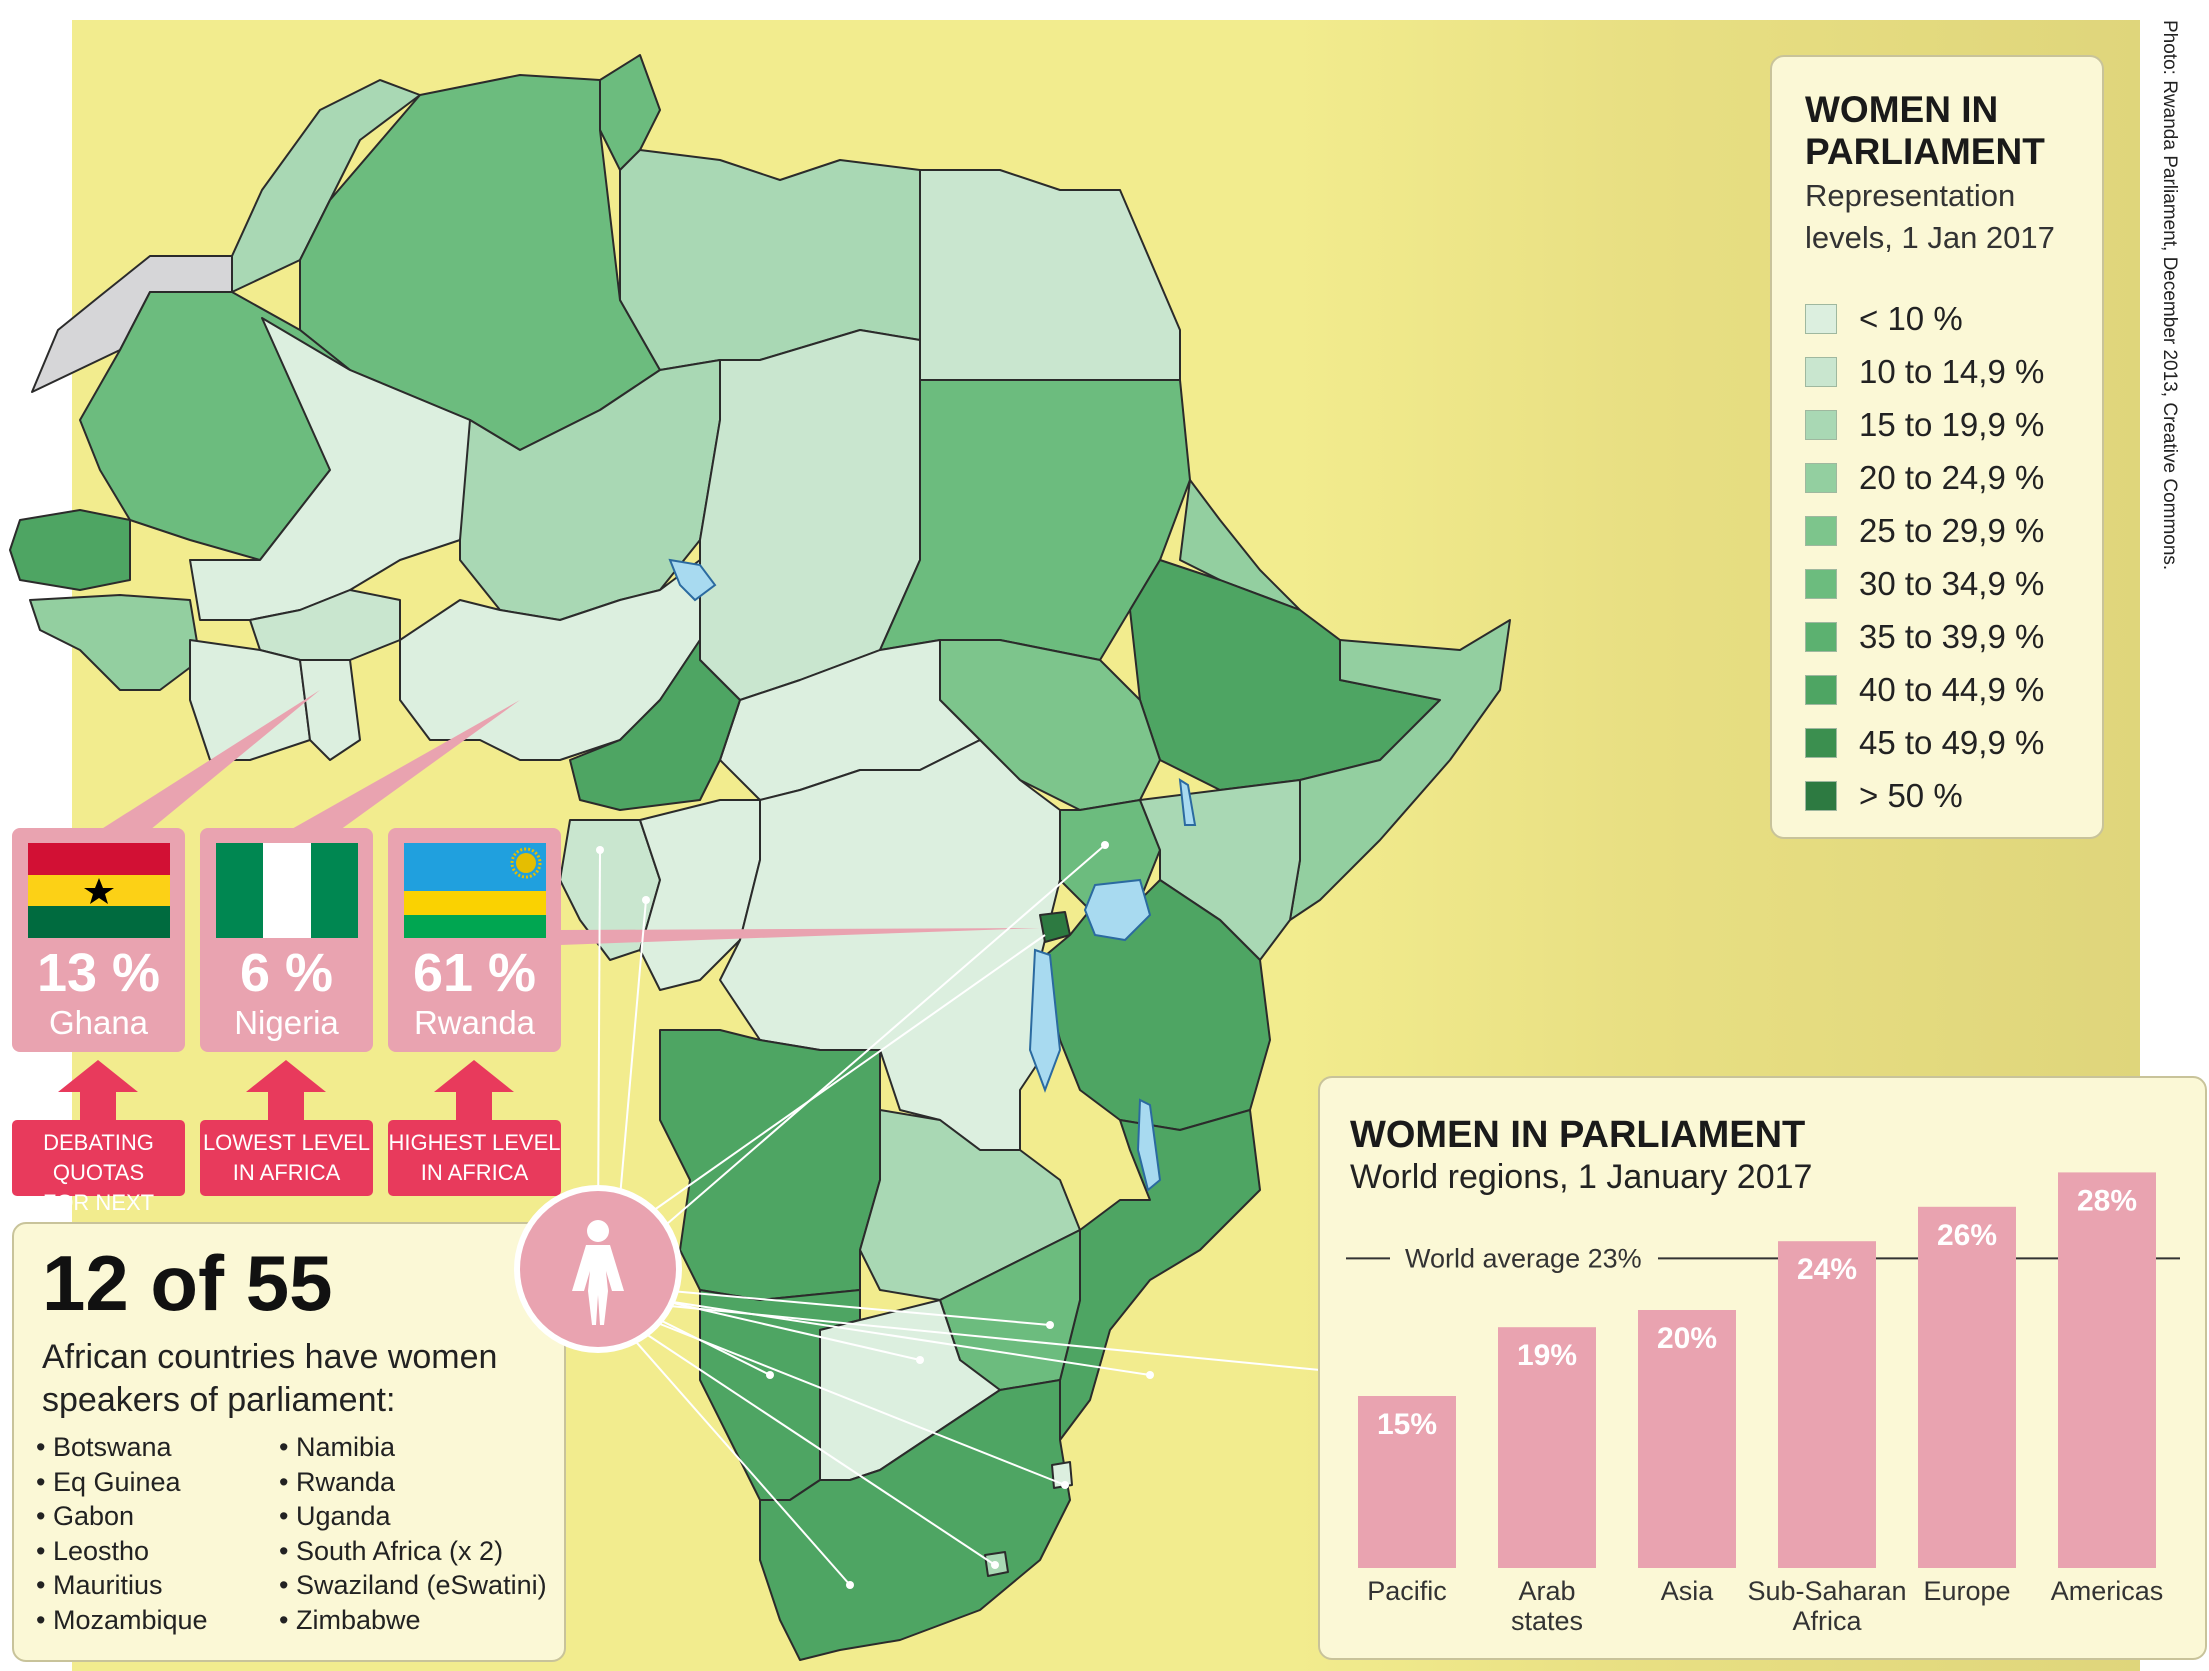 The width and height of the screenshot is (2209, 1671). I want to click on legend-item: 20 to 24,9 %, so click(1924, 478).